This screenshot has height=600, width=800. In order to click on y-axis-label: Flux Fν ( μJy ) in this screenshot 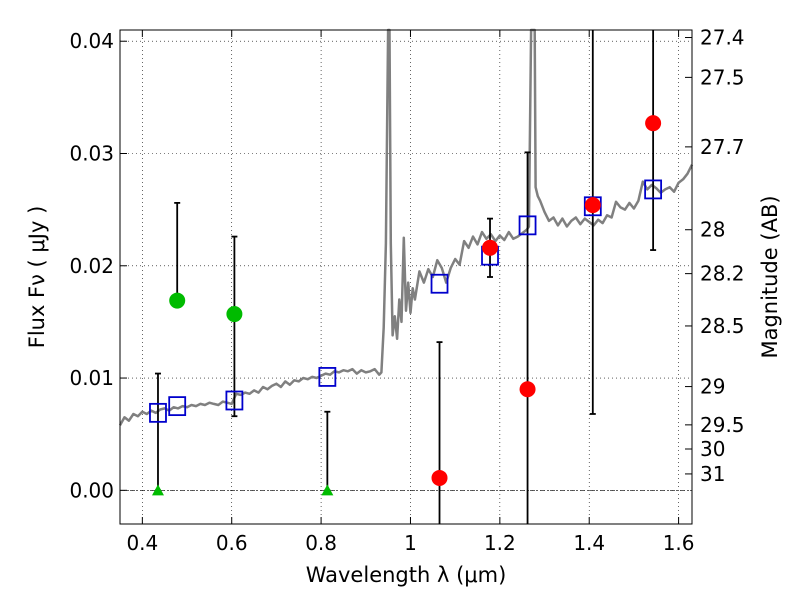, I will do `click(37, 277)`.